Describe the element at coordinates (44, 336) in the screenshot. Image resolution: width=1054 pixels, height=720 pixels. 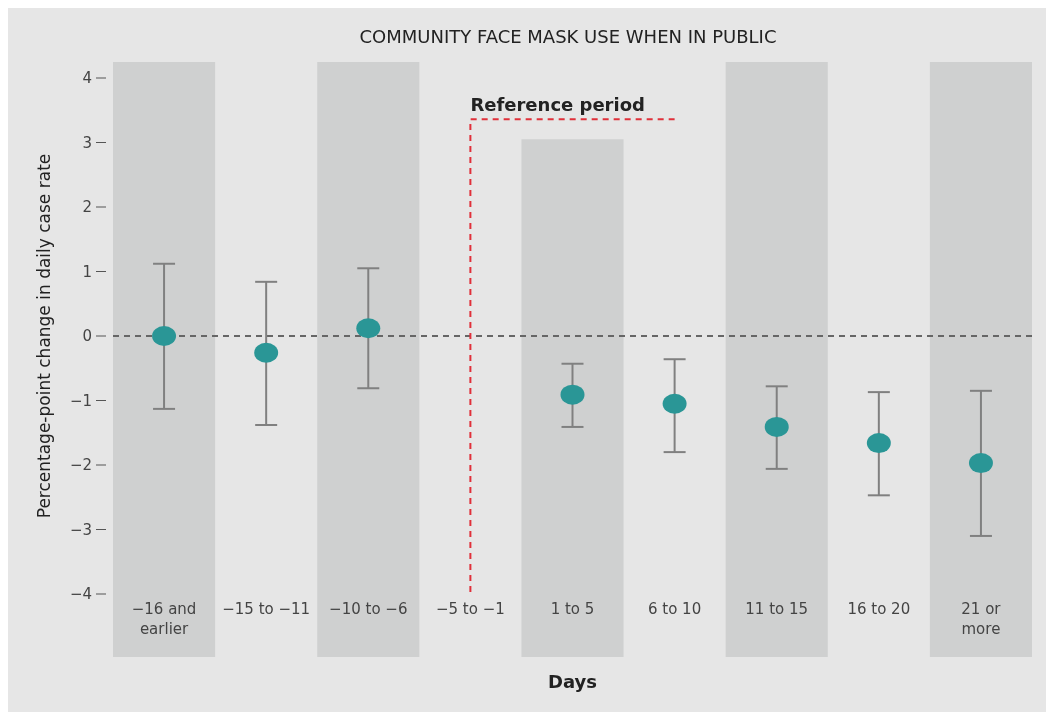
I see `y-axis-title: Percentage-point change in daily case rate` at that location.